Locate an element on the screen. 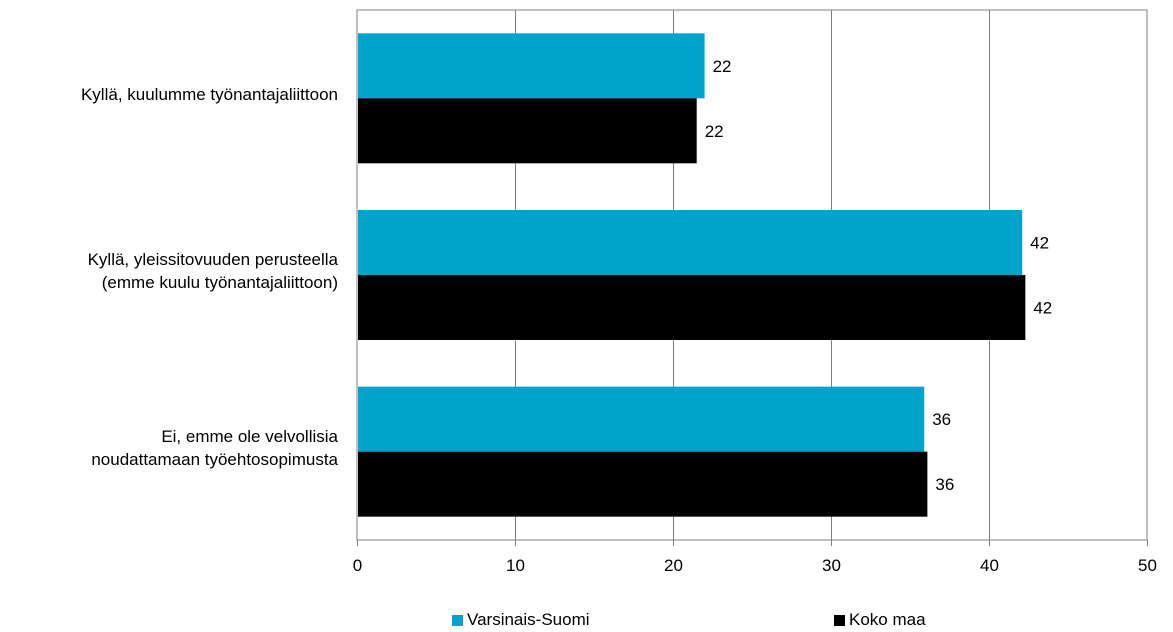 The image size is (1173, 632). x-tick-label: 10 is located at coordinates (515, 565).